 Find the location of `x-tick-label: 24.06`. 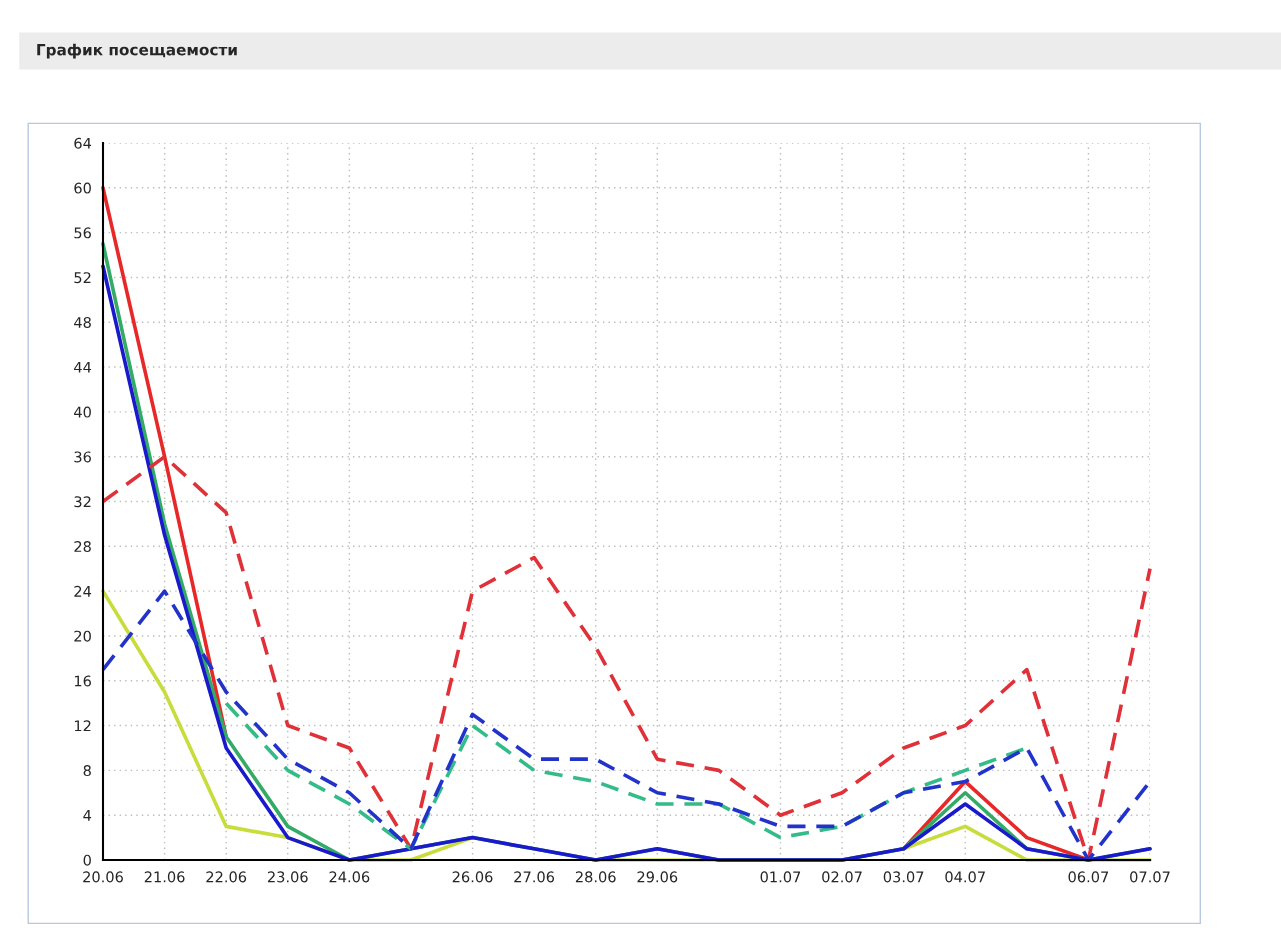

x-tick-label: 24.06 is located at coordinates (349, 877).